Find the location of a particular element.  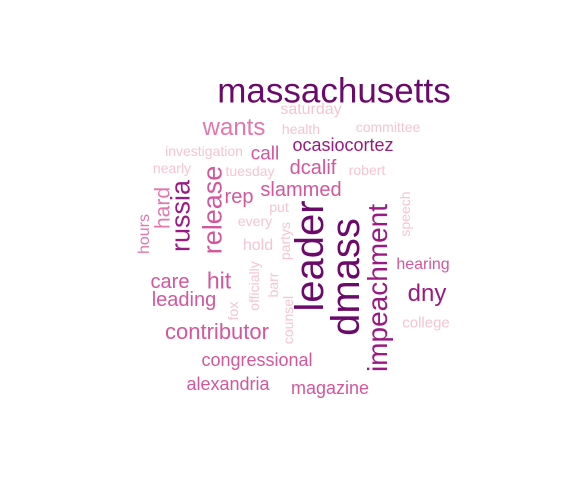

word-robert: robert is located at coordinates (367, 170).